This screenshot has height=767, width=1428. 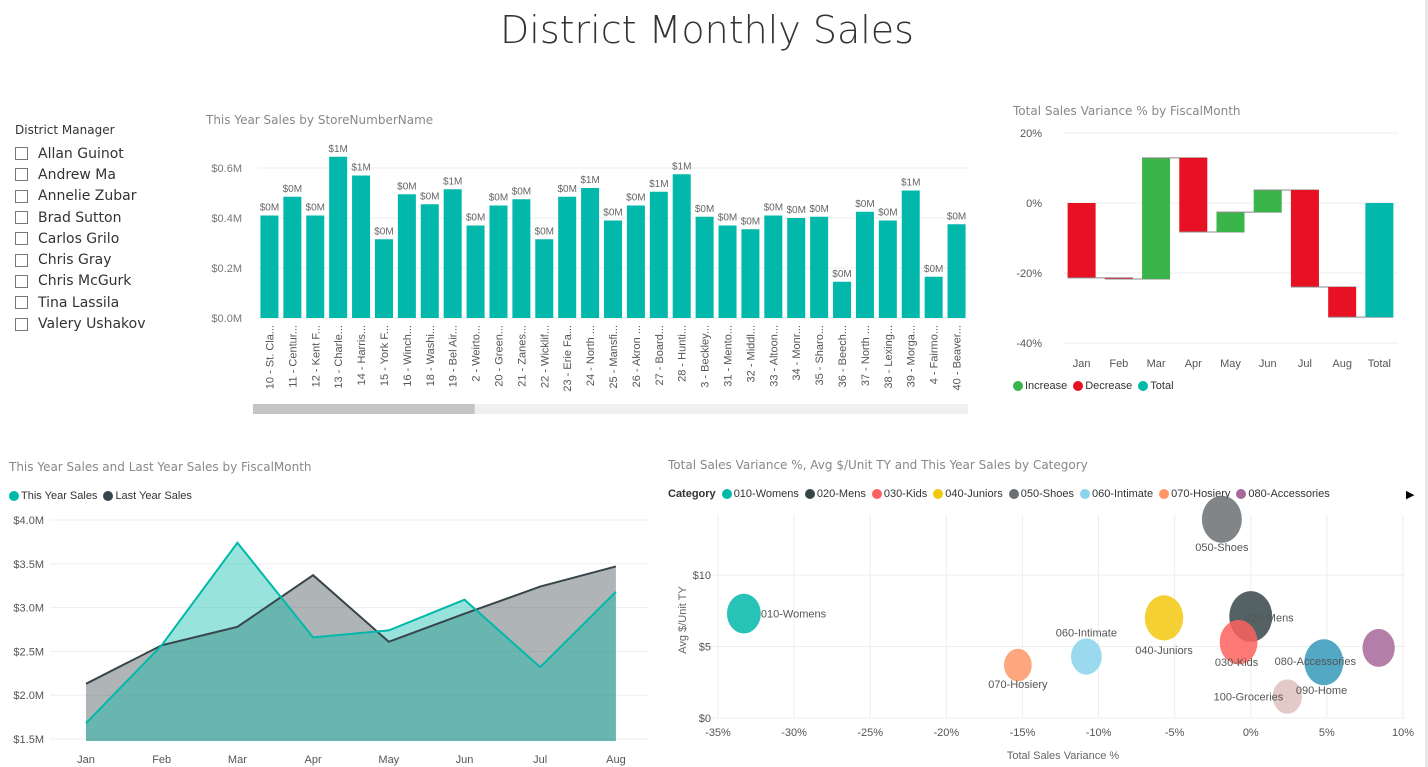 I want to click on scrollbar-thumb, so click(x=364, y=409).